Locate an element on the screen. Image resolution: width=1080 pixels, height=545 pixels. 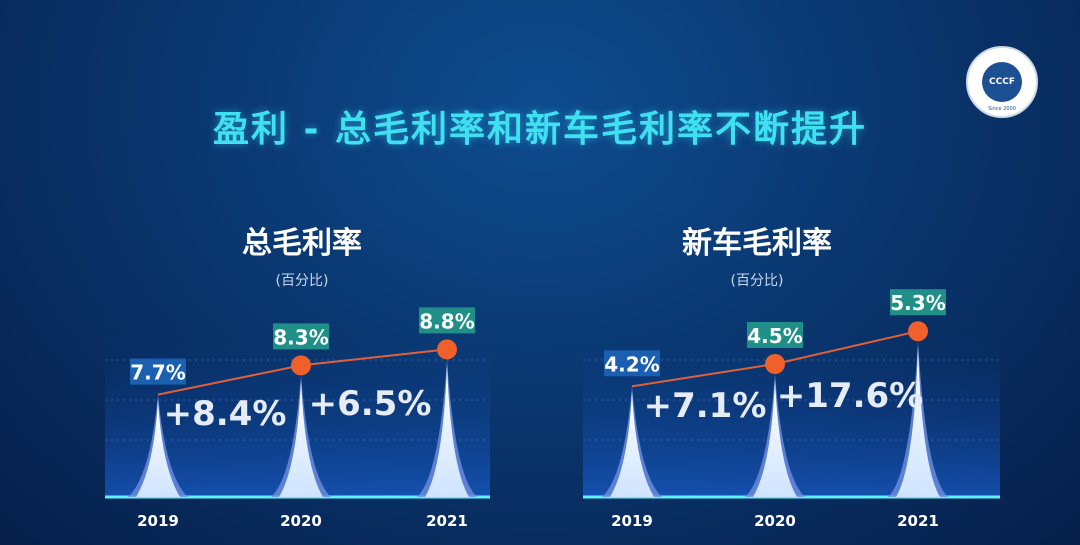
growth-label: +8.4% is located at coordinates (225, 414).